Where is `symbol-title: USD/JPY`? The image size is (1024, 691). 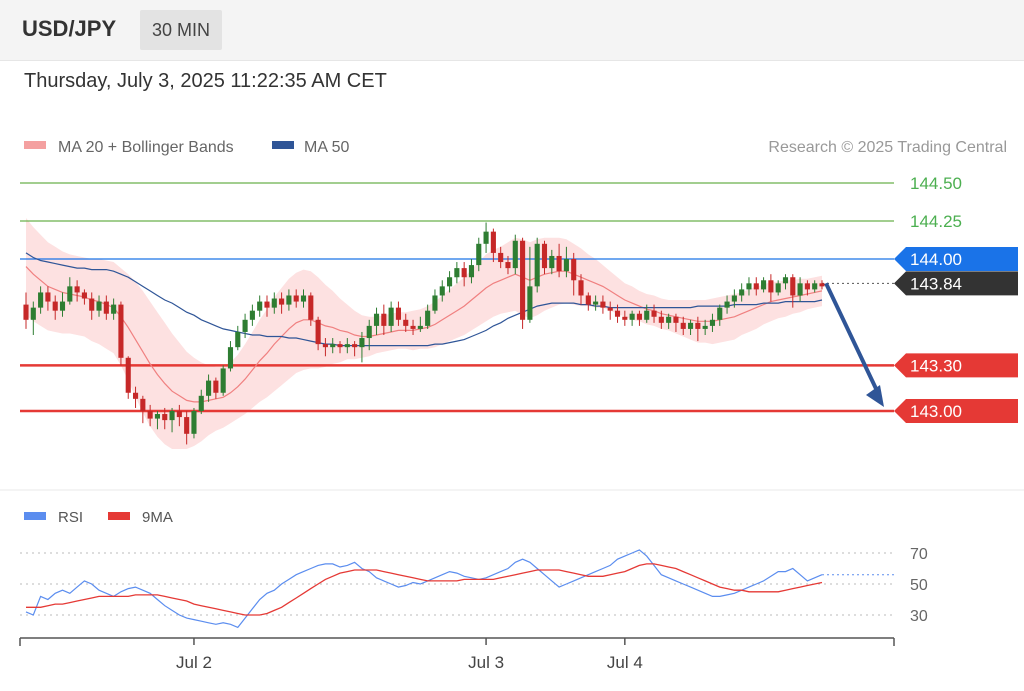 symbol-title: USD/JPY is located at coordinates (69, 28).